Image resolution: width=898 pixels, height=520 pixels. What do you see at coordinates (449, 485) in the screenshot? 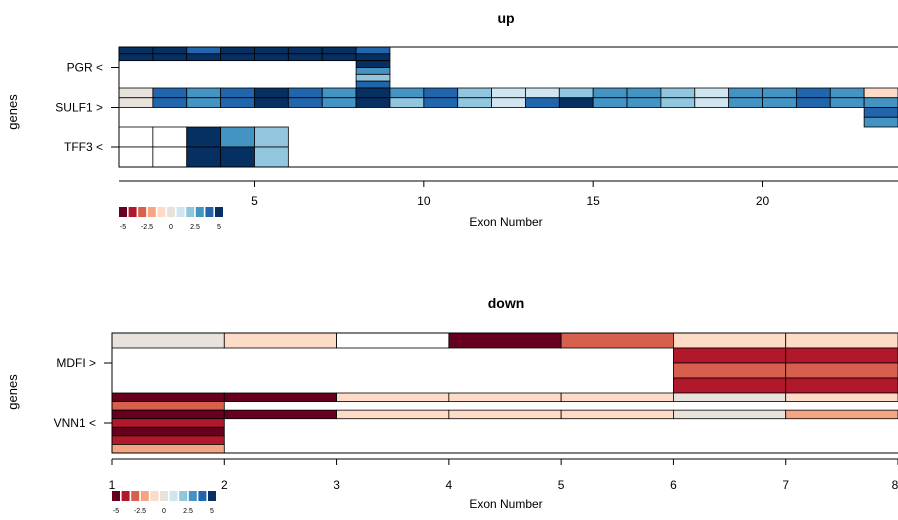
I see `x-tick-label: 4` at bounding box center [449, 485].